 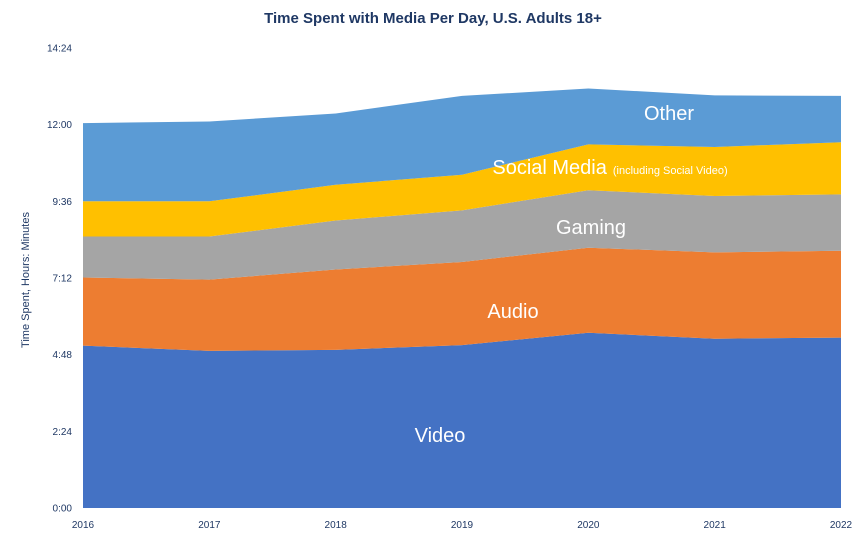 What do you see at coordinates (440, 436) in the screenshot?
I see `series-label-video: Video` at bounding box center [440, 436].